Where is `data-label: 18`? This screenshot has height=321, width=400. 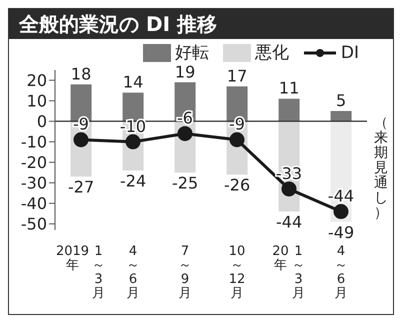
data-label: 18 is located at coordinates (81, 74).